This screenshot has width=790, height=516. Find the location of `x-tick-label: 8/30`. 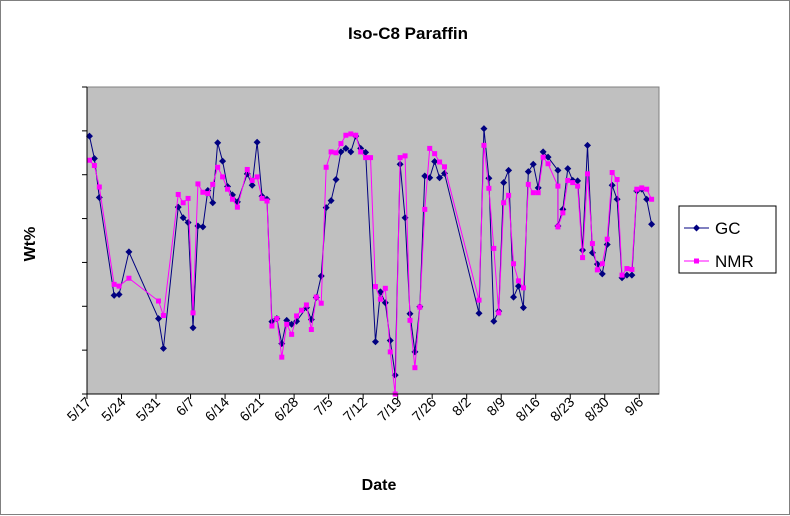

x-tick-label: 8/30 is located at coordinates (596, 409).